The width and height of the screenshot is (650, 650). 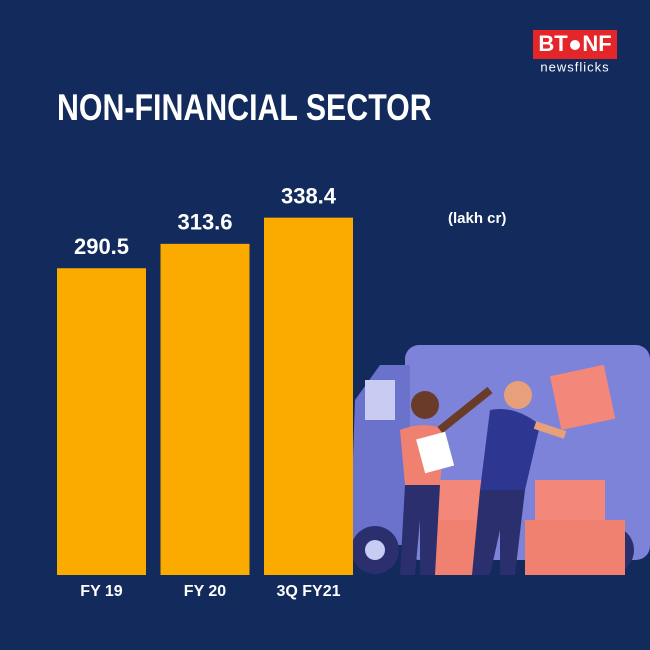 What do you see at coordinates (375, 550) in the screenshot?
I see `wheel-hub` at bounding box center [375, 550].